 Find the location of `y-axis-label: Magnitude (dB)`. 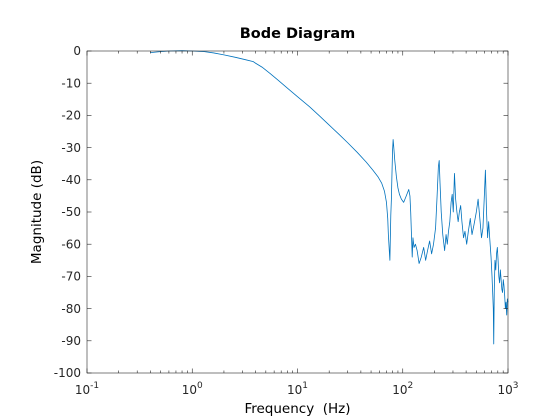

y-axis-label: Magnitude (dB) is located at coordinates (37, 212).